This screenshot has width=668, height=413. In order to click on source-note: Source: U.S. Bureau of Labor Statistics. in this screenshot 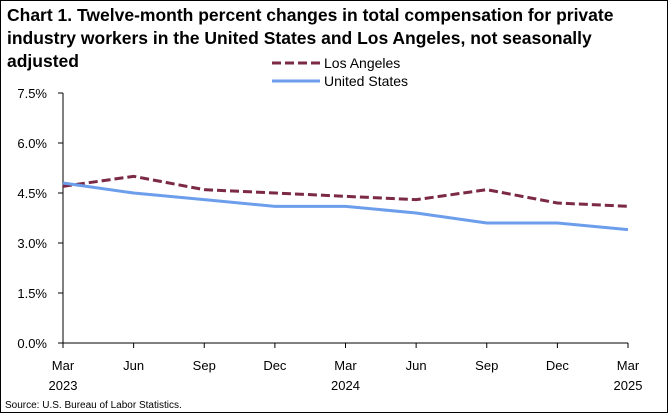, I will do `click(93, 405)`.